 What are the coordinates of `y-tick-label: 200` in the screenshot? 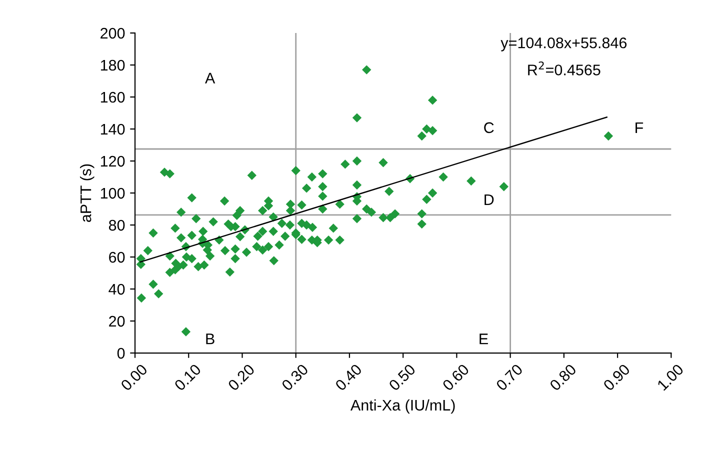 It's located at (112, 33).